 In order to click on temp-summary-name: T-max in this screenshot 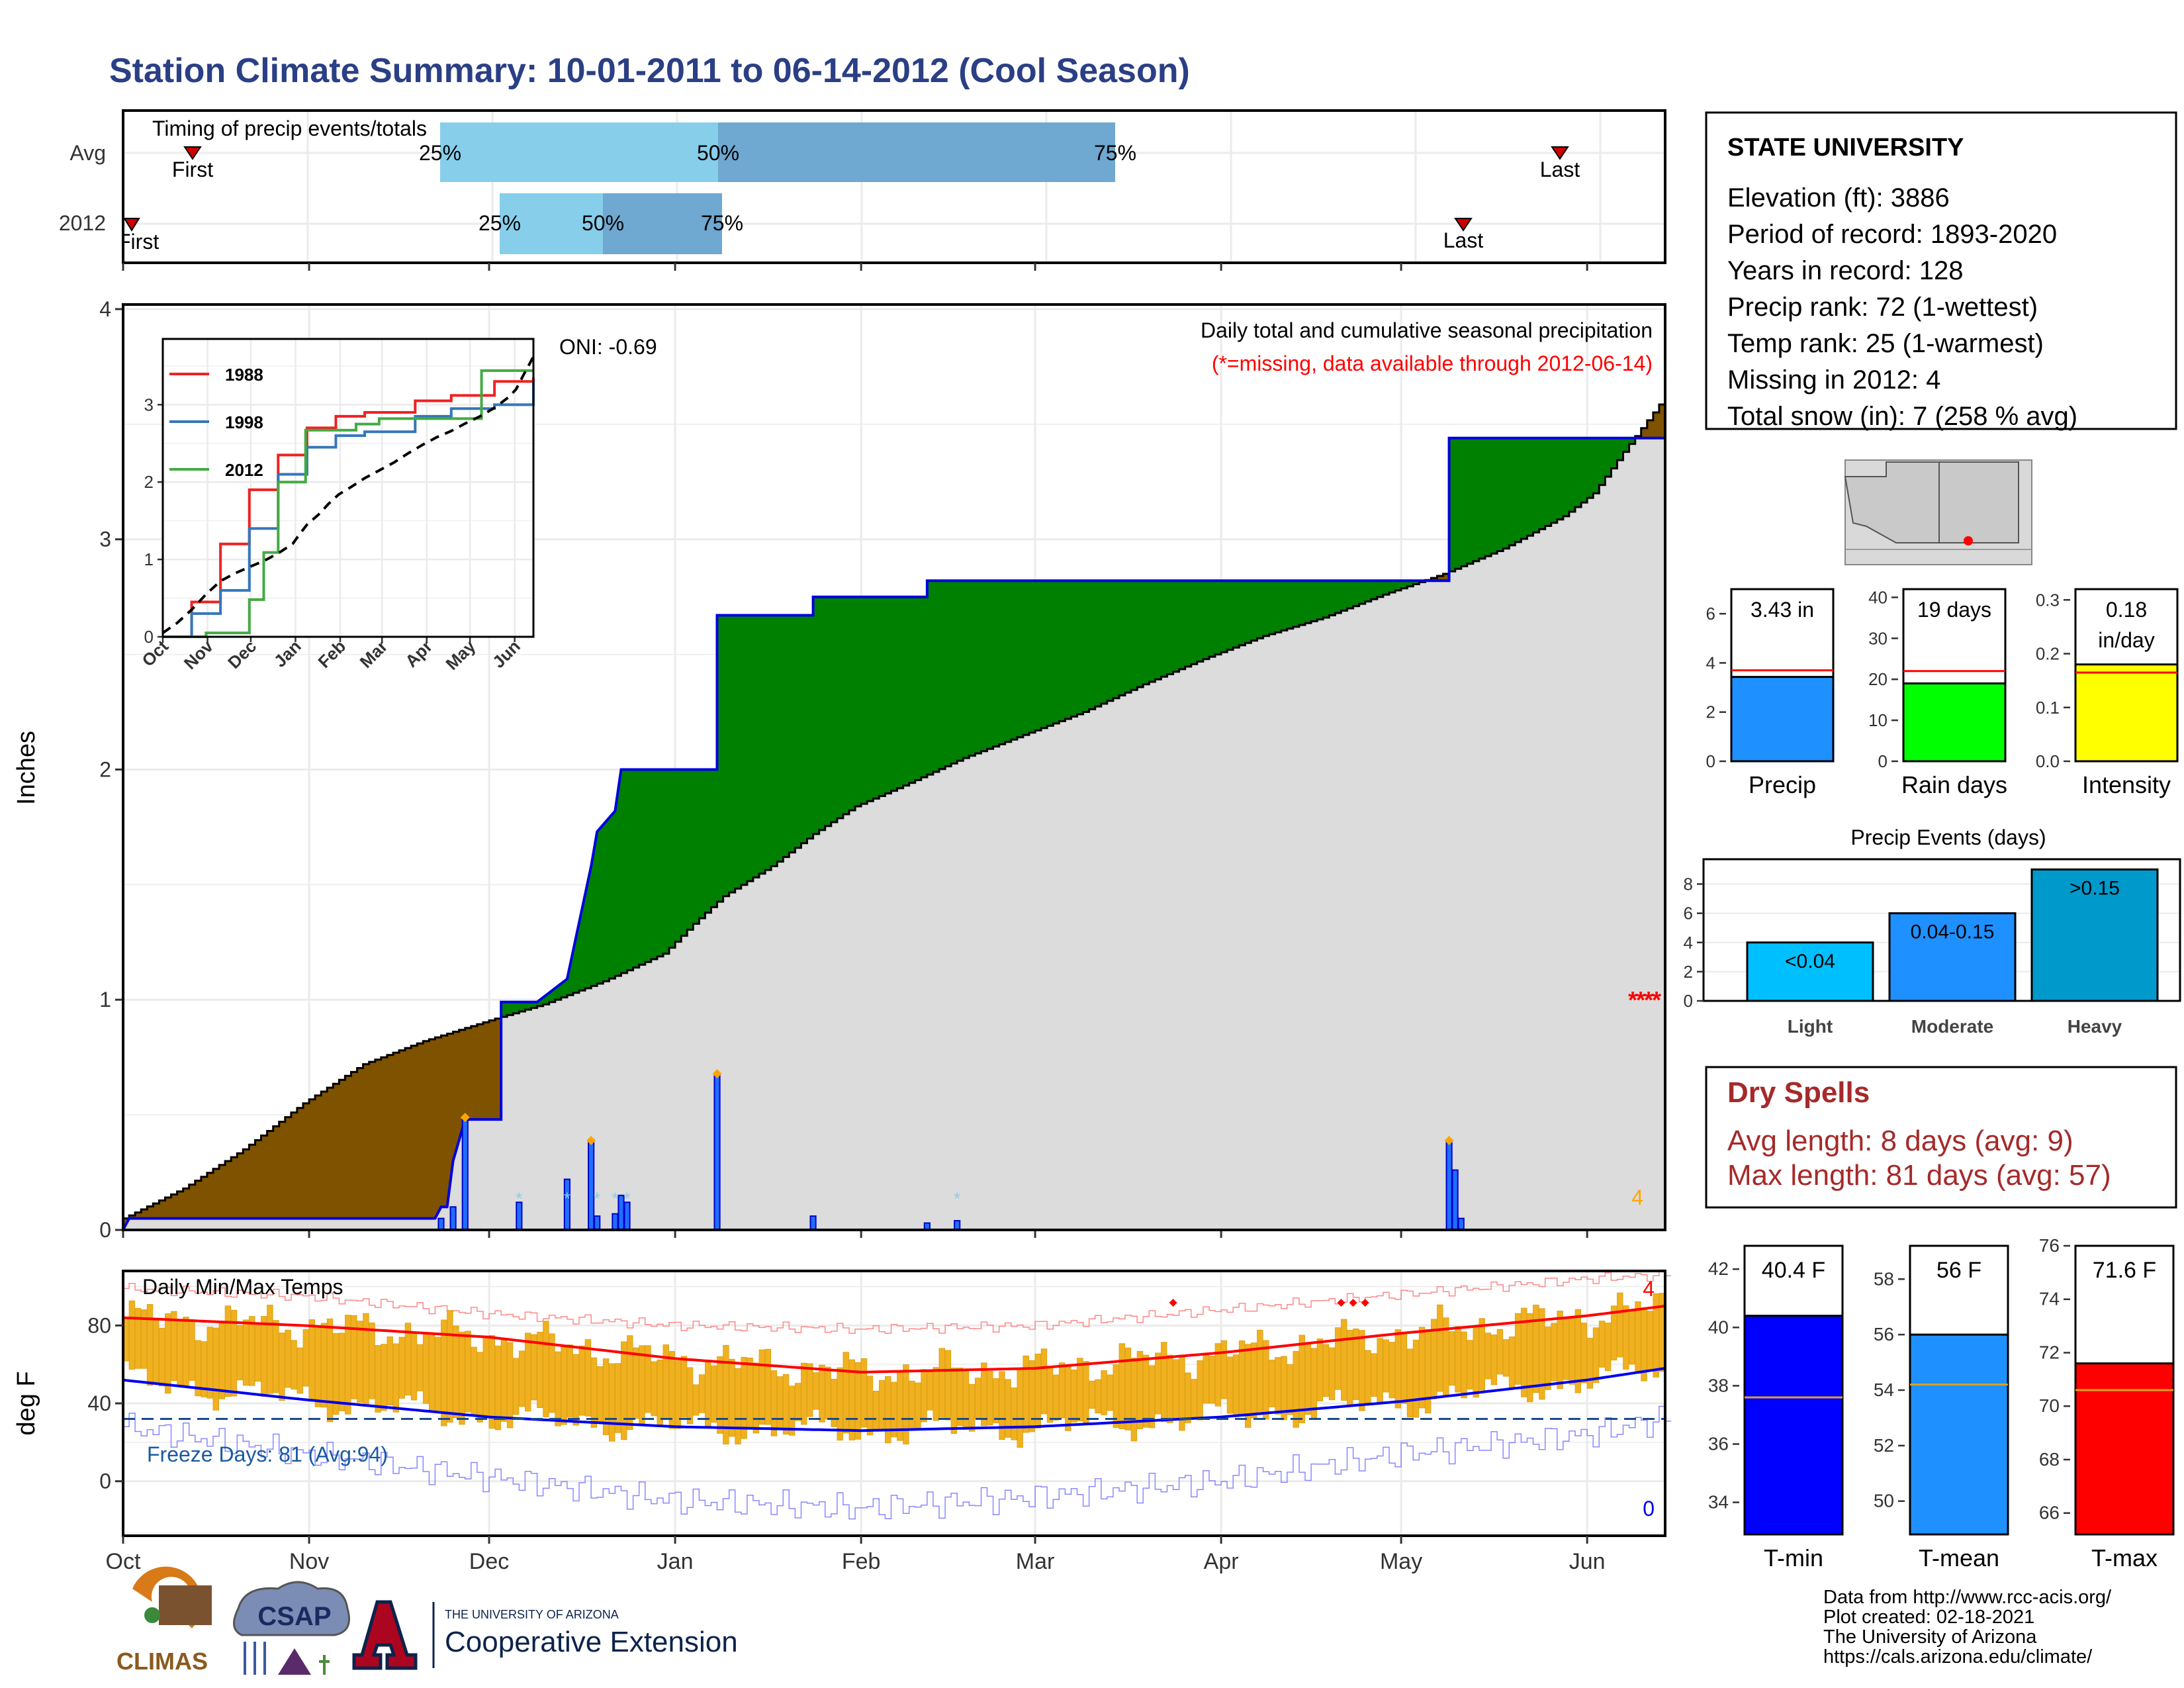, I will do `click(2124, 1557)`.